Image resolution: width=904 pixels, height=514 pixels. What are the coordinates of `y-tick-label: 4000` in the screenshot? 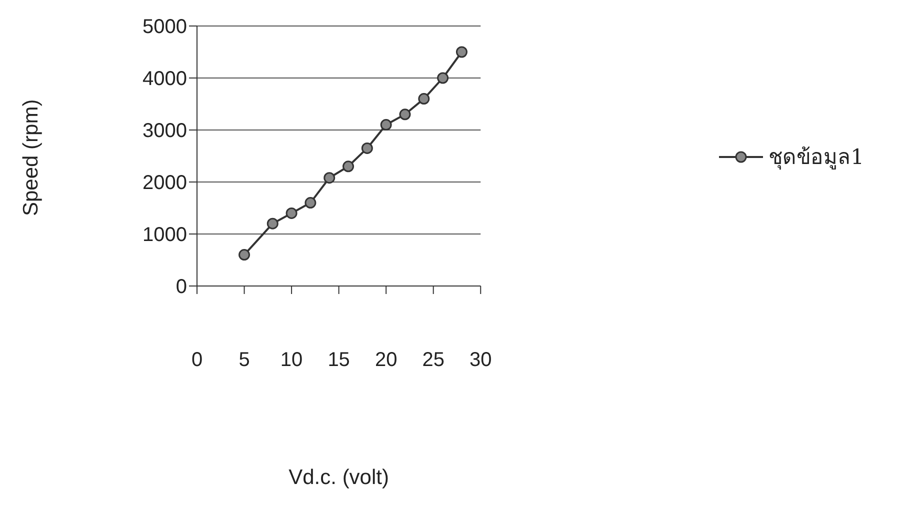 It's located at (164, 79).